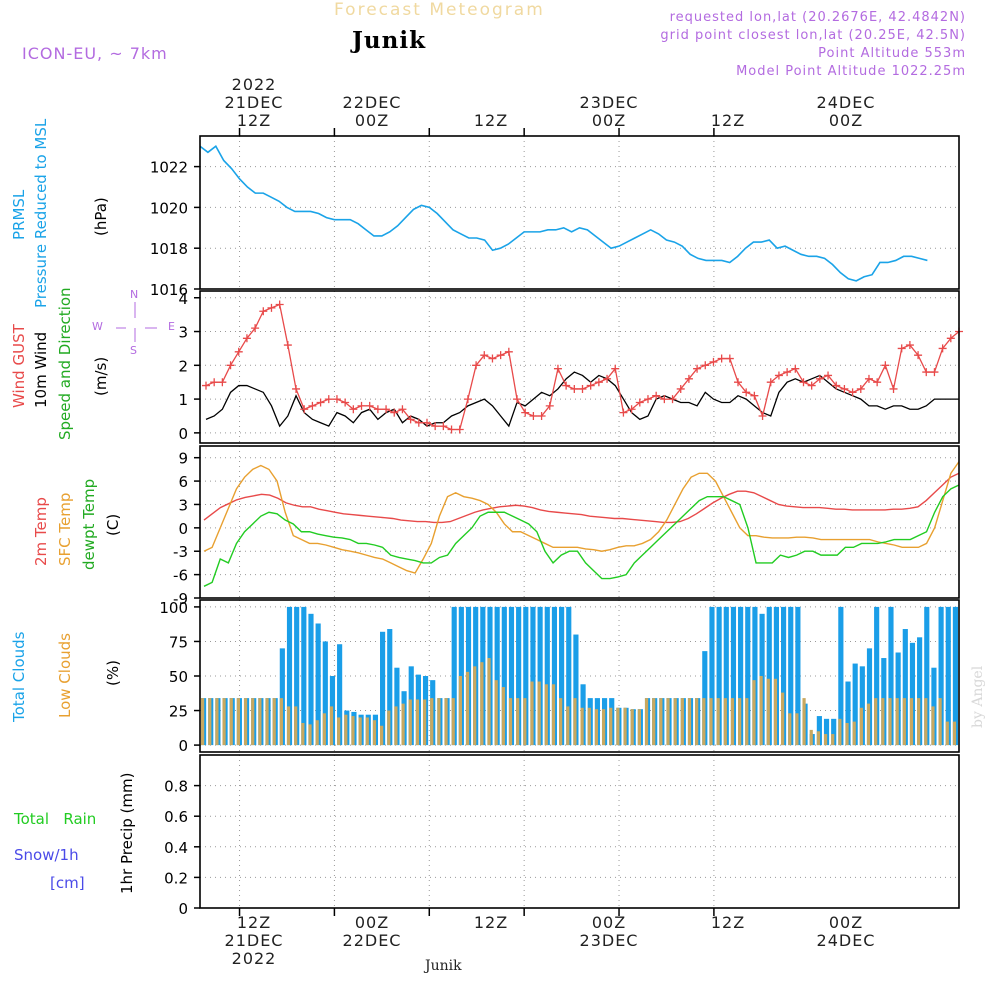 This screenshot has width=1000, height=1000. Describe the element at coordinates (171, 326) in the screenshot. I see `compass-e: E` at that location.